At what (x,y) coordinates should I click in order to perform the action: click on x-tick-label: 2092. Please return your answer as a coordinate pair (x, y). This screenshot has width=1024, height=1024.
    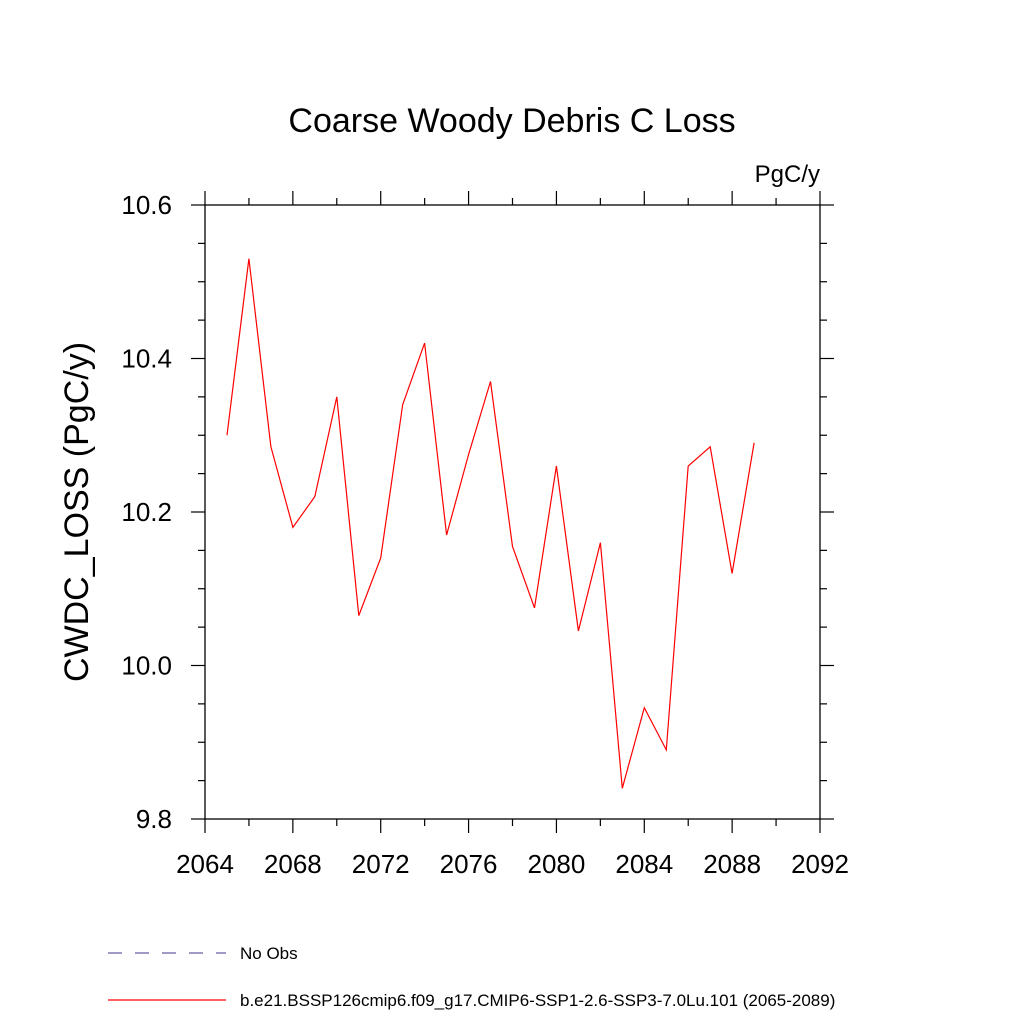
    Looking at the image, I should click on (820, 864).